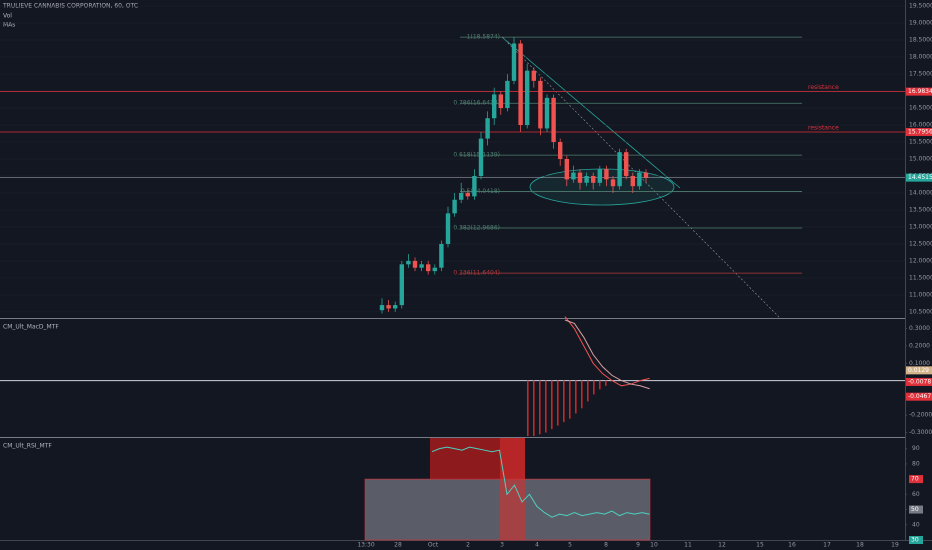  I want to click on price-tick-label: 15.0000, so click(920, 159).